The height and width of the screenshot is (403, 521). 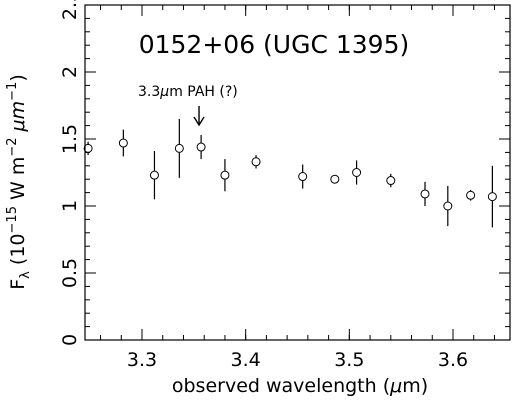 What do you see at coordinates (70, 273) in the screenshot?
I see `y-tick-label: 0.5` at bounding box center [70, 273].